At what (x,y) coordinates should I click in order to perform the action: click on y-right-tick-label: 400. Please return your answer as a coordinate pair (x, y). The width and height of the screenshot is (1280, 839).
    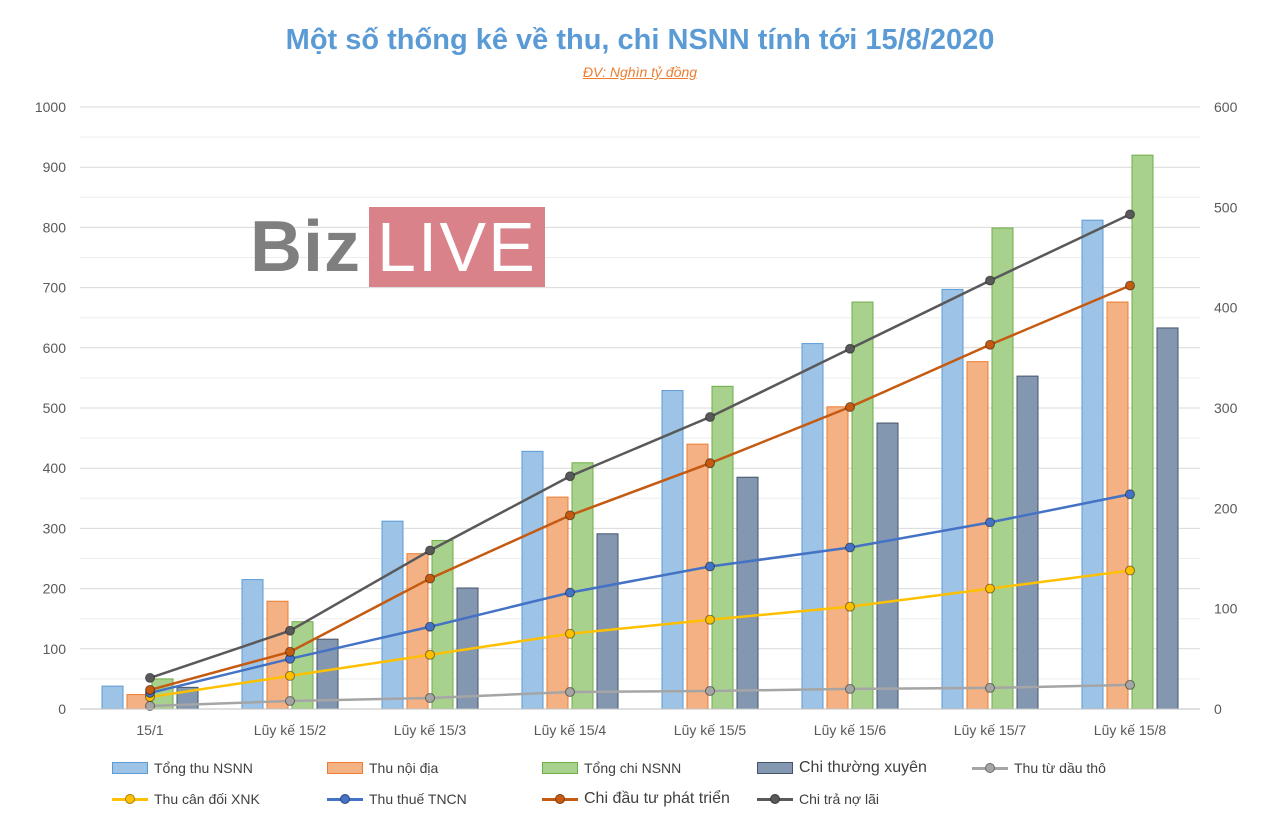
    Looking at the image, I should click on (1226, 308).